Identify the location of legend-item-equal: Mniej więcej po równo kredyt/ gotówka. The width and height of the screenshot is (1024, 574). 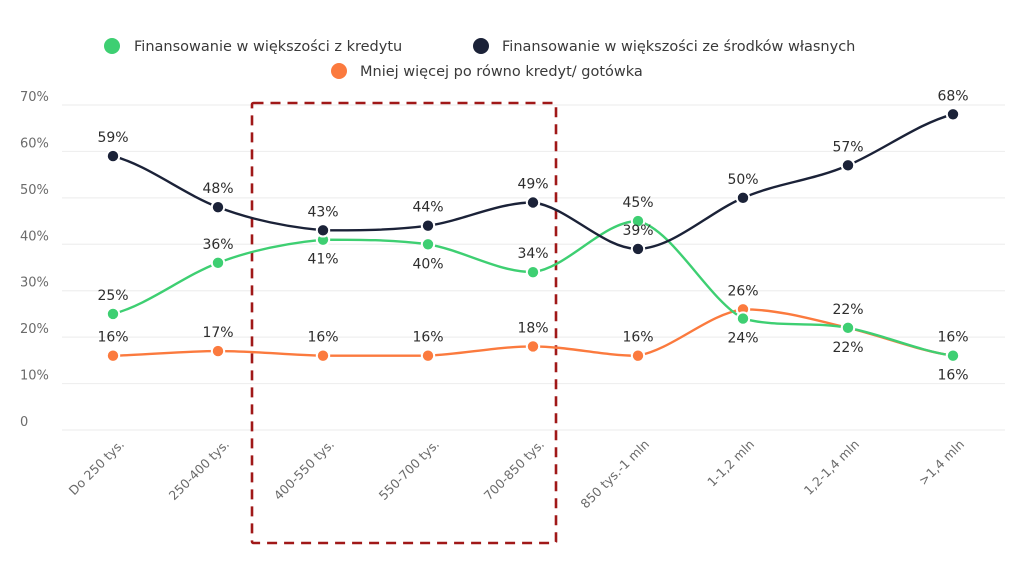
(487, 71).